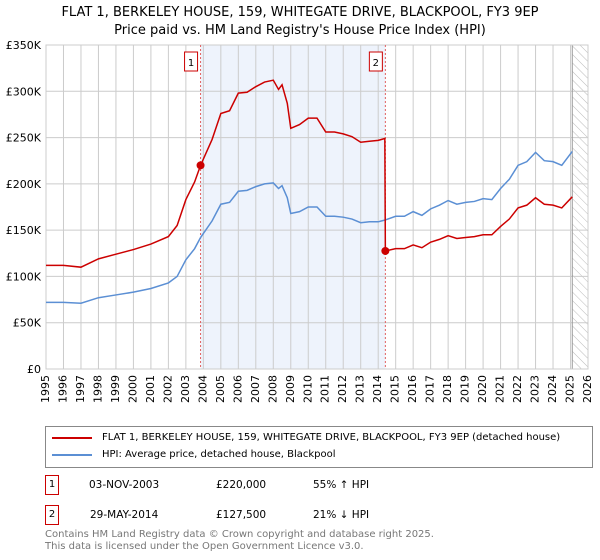 Image resolution: width=600 pixels, height=560 pixels. What do you see at coordinates (430, 389) in the screenshot?
I see `x-tick-label: 2017` at bounding box center [430, 389].